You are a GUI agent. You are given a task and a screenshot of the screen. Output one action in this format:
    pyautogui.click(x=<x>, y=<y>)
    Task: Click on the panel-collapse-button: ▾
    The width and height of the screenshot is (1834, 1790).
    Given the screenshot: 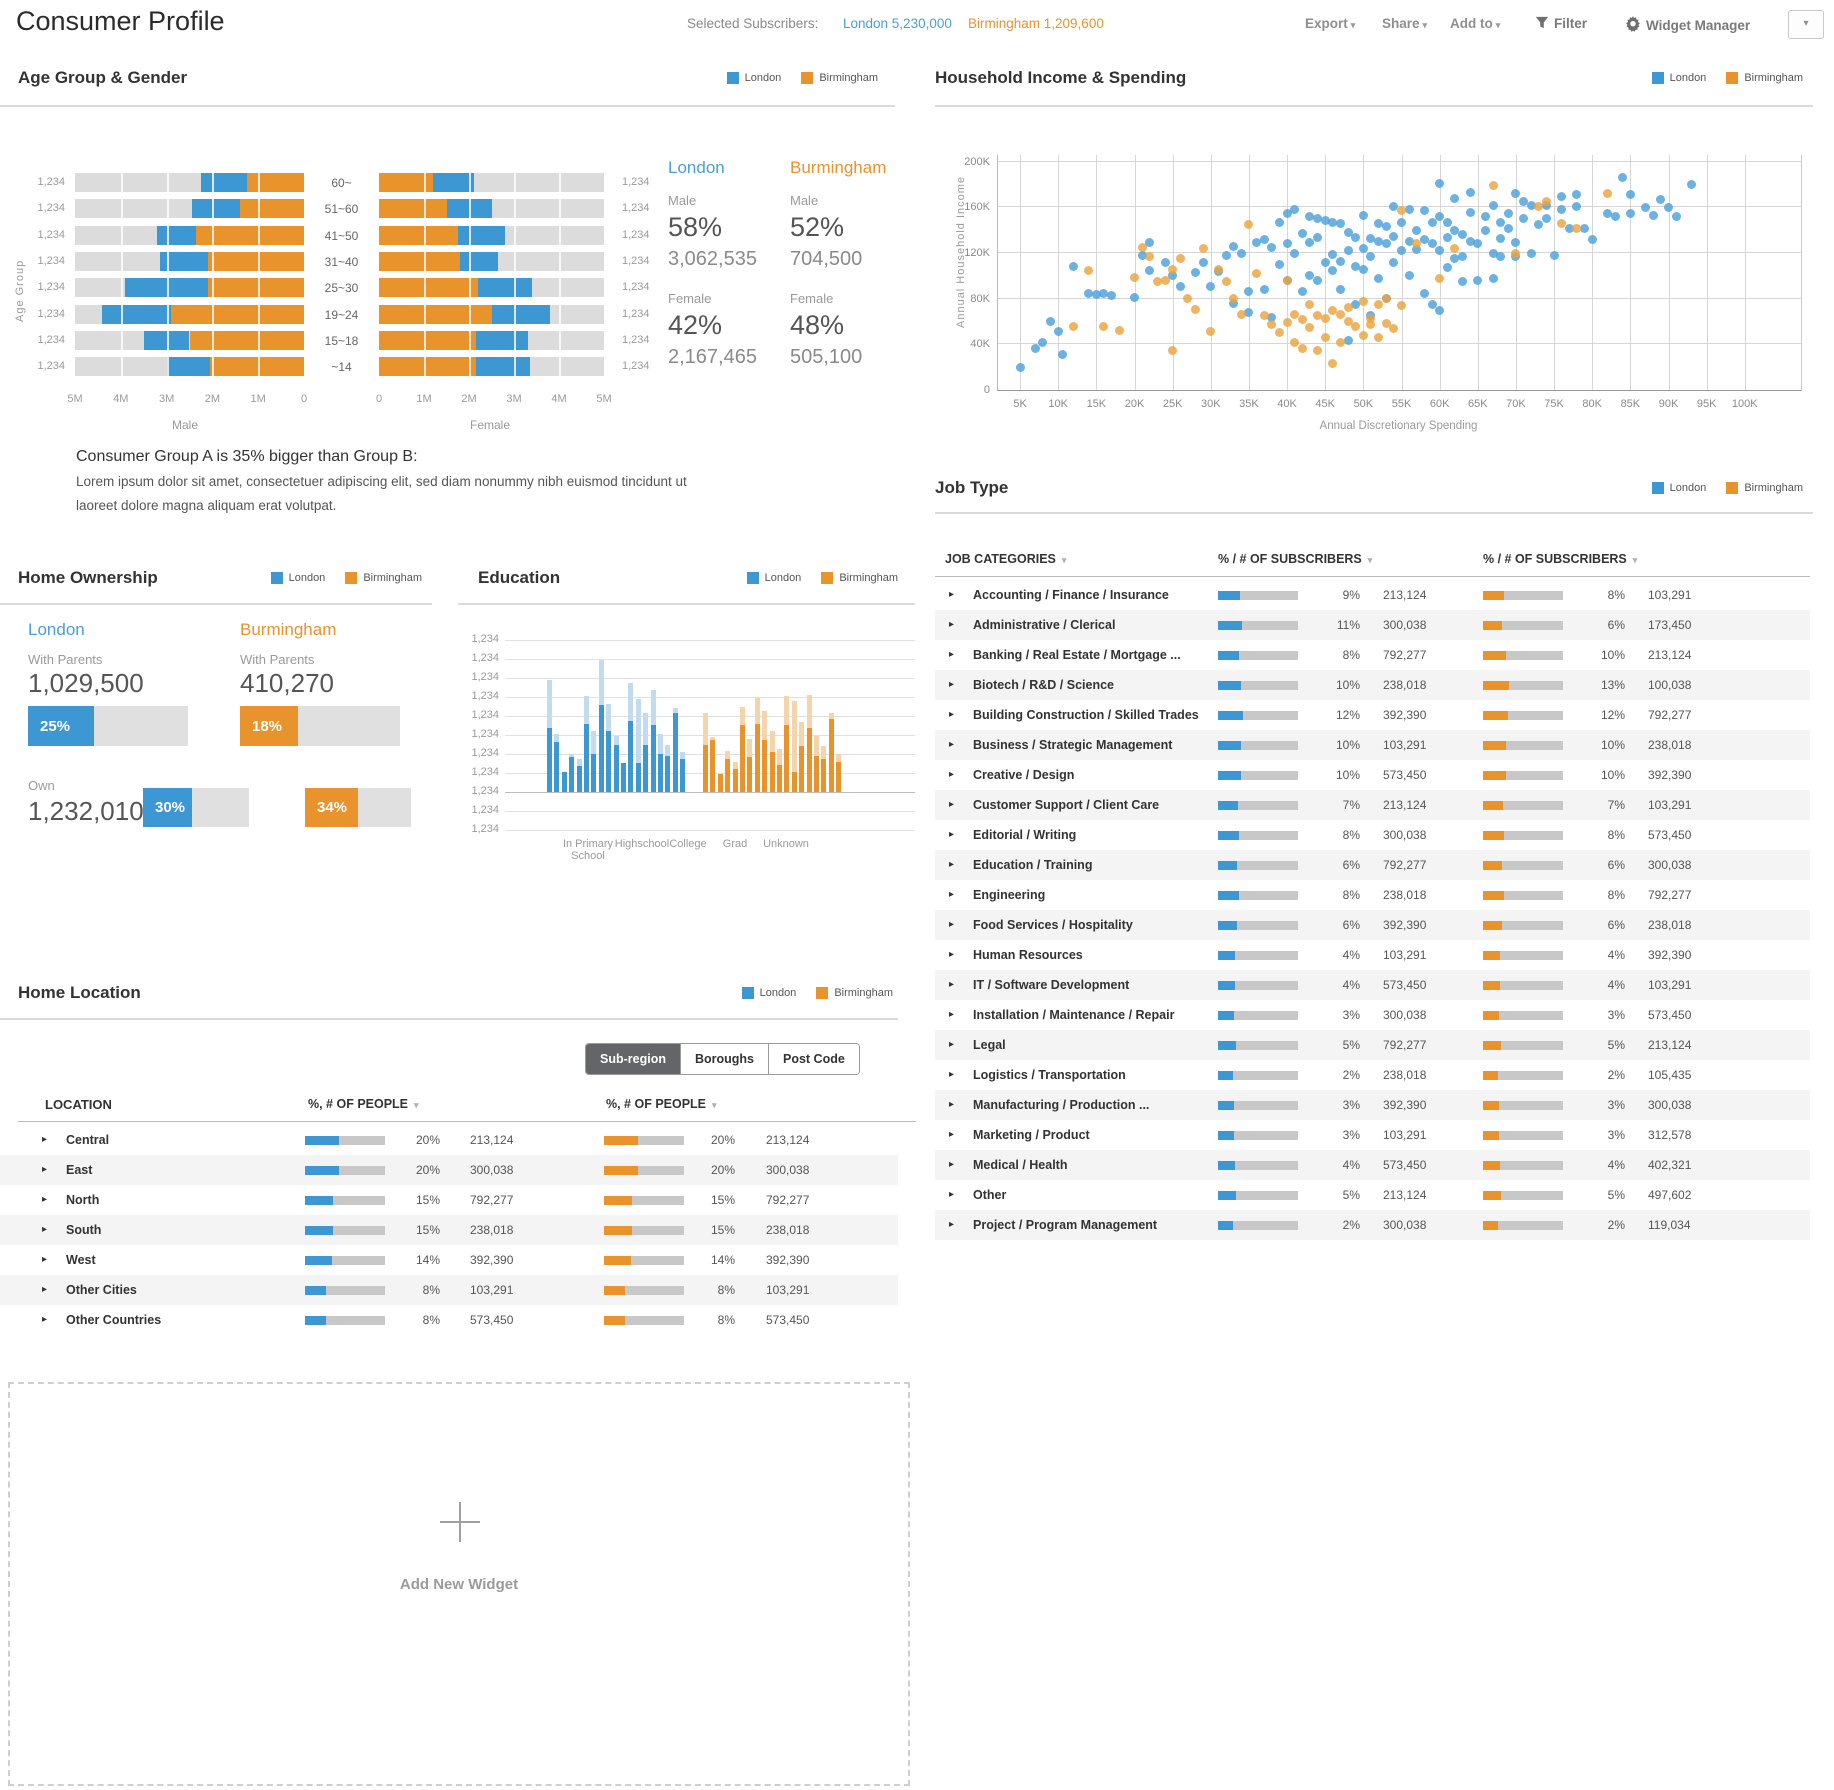 What is the action you would take?
    pyautogui.click(x=1806, y=24)
    